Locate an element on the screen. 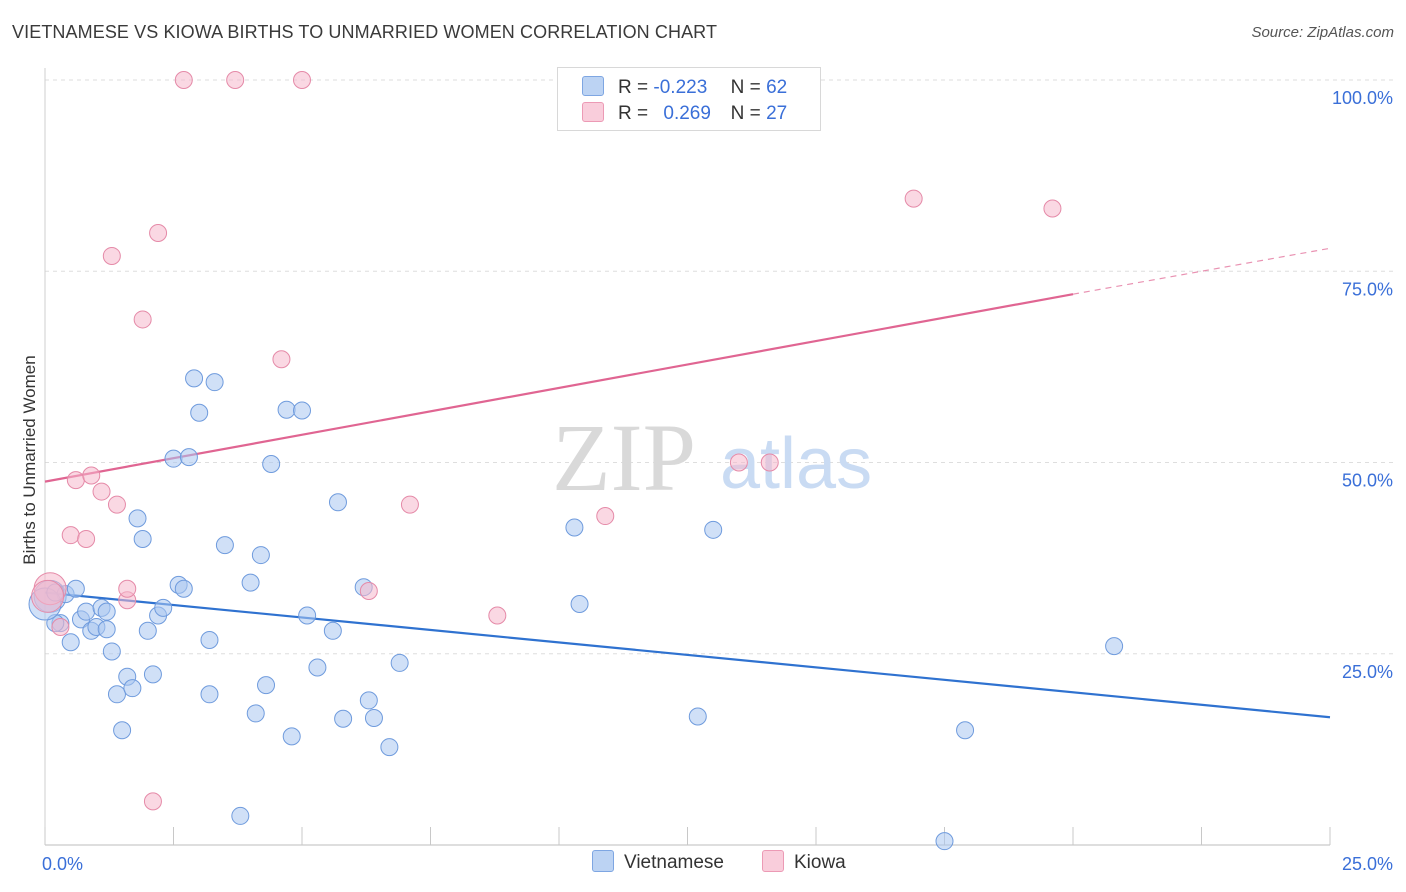 Image resolution: width=1406 pixels, height=892 pixels. bottom-legend-label-vietnamese: Vietnamese is located at coordinates (674, 862).